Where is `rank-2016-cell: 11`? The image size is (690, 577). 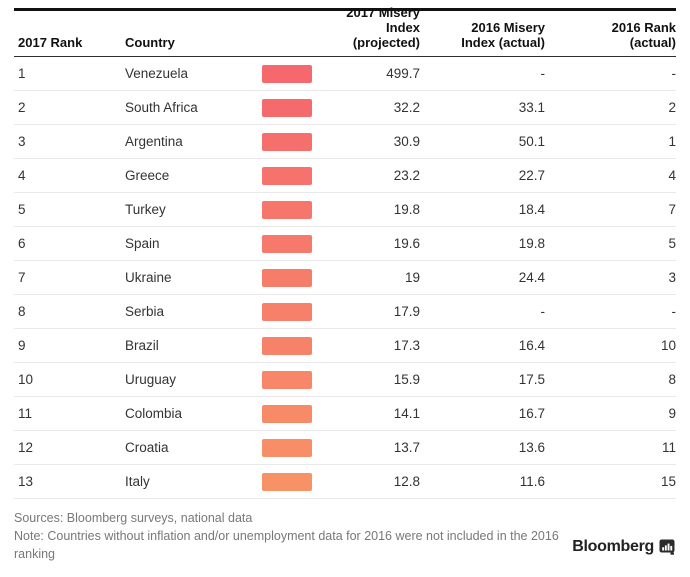
rank-2016-cell: 11 is located at coordinates (668, 447).